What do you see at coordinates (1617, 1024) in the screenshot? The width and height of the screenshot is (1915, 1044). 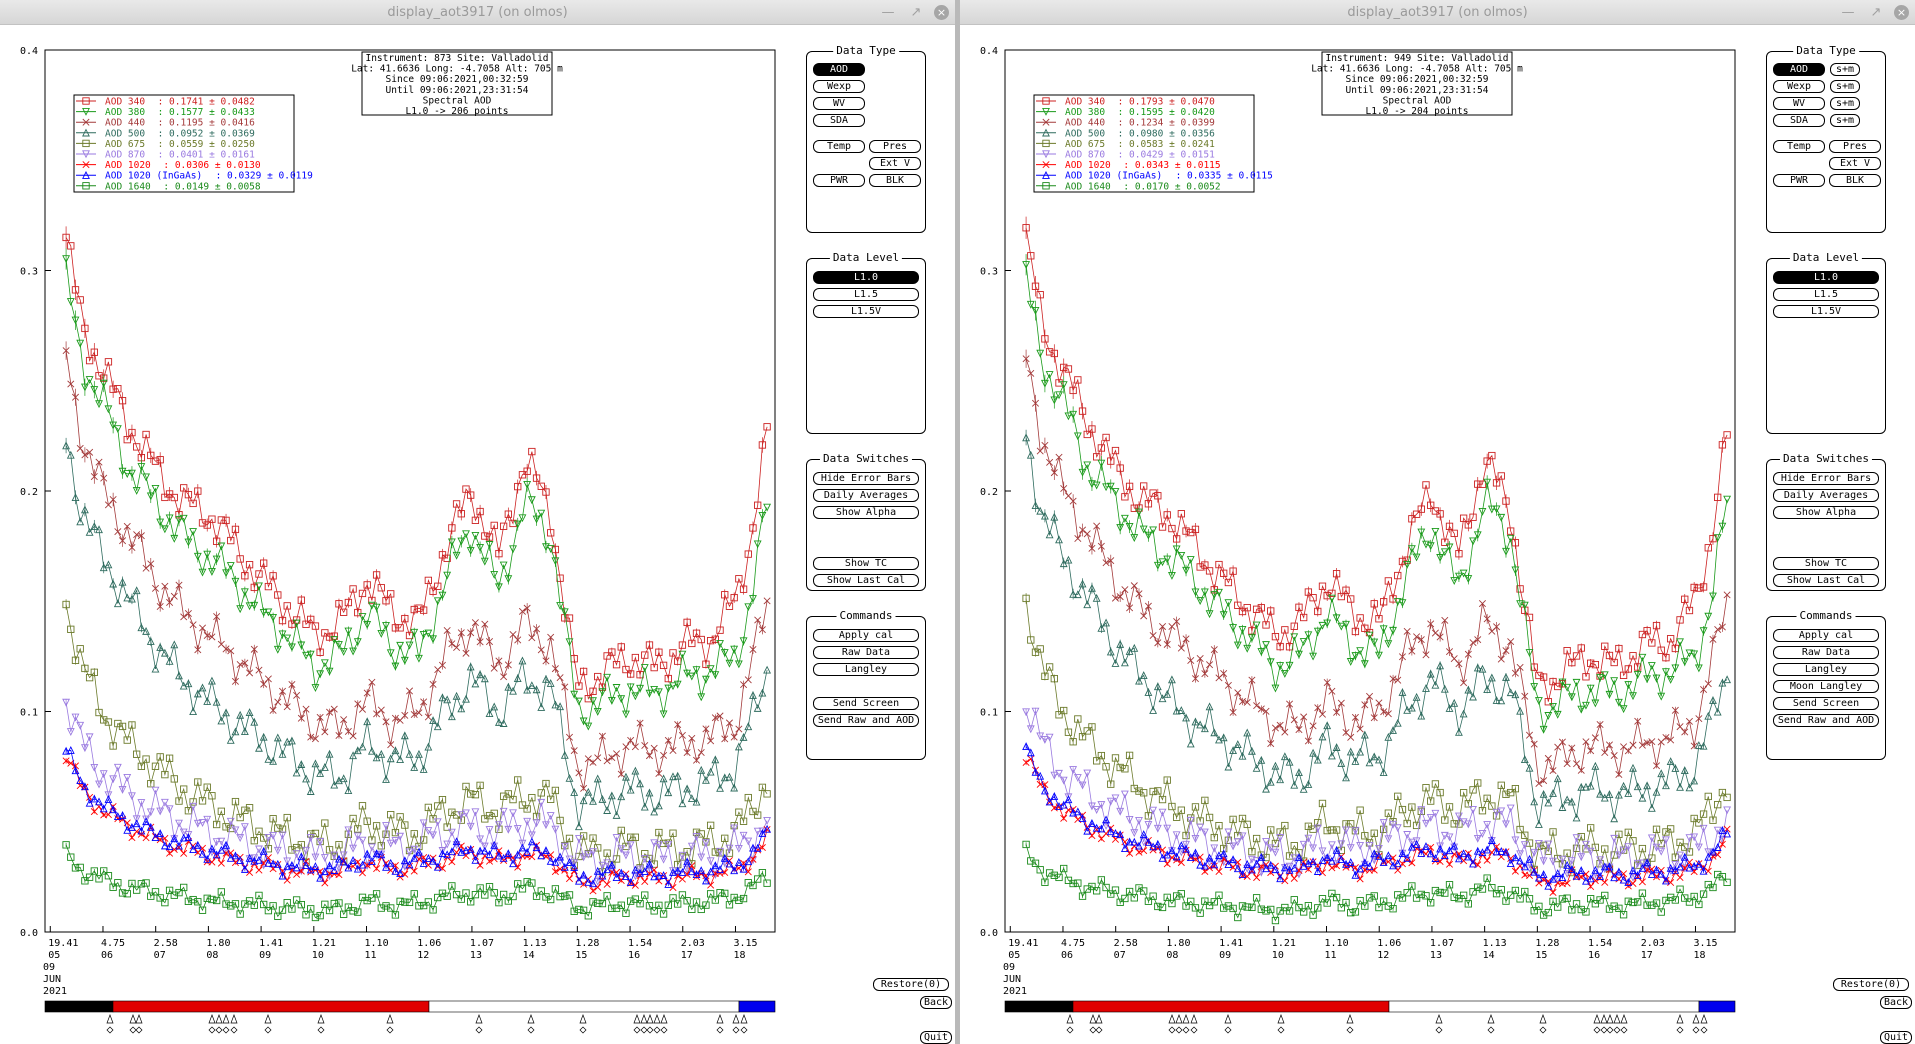 I see `calibration-marker-icon` at bounding box center [1617, 1024].